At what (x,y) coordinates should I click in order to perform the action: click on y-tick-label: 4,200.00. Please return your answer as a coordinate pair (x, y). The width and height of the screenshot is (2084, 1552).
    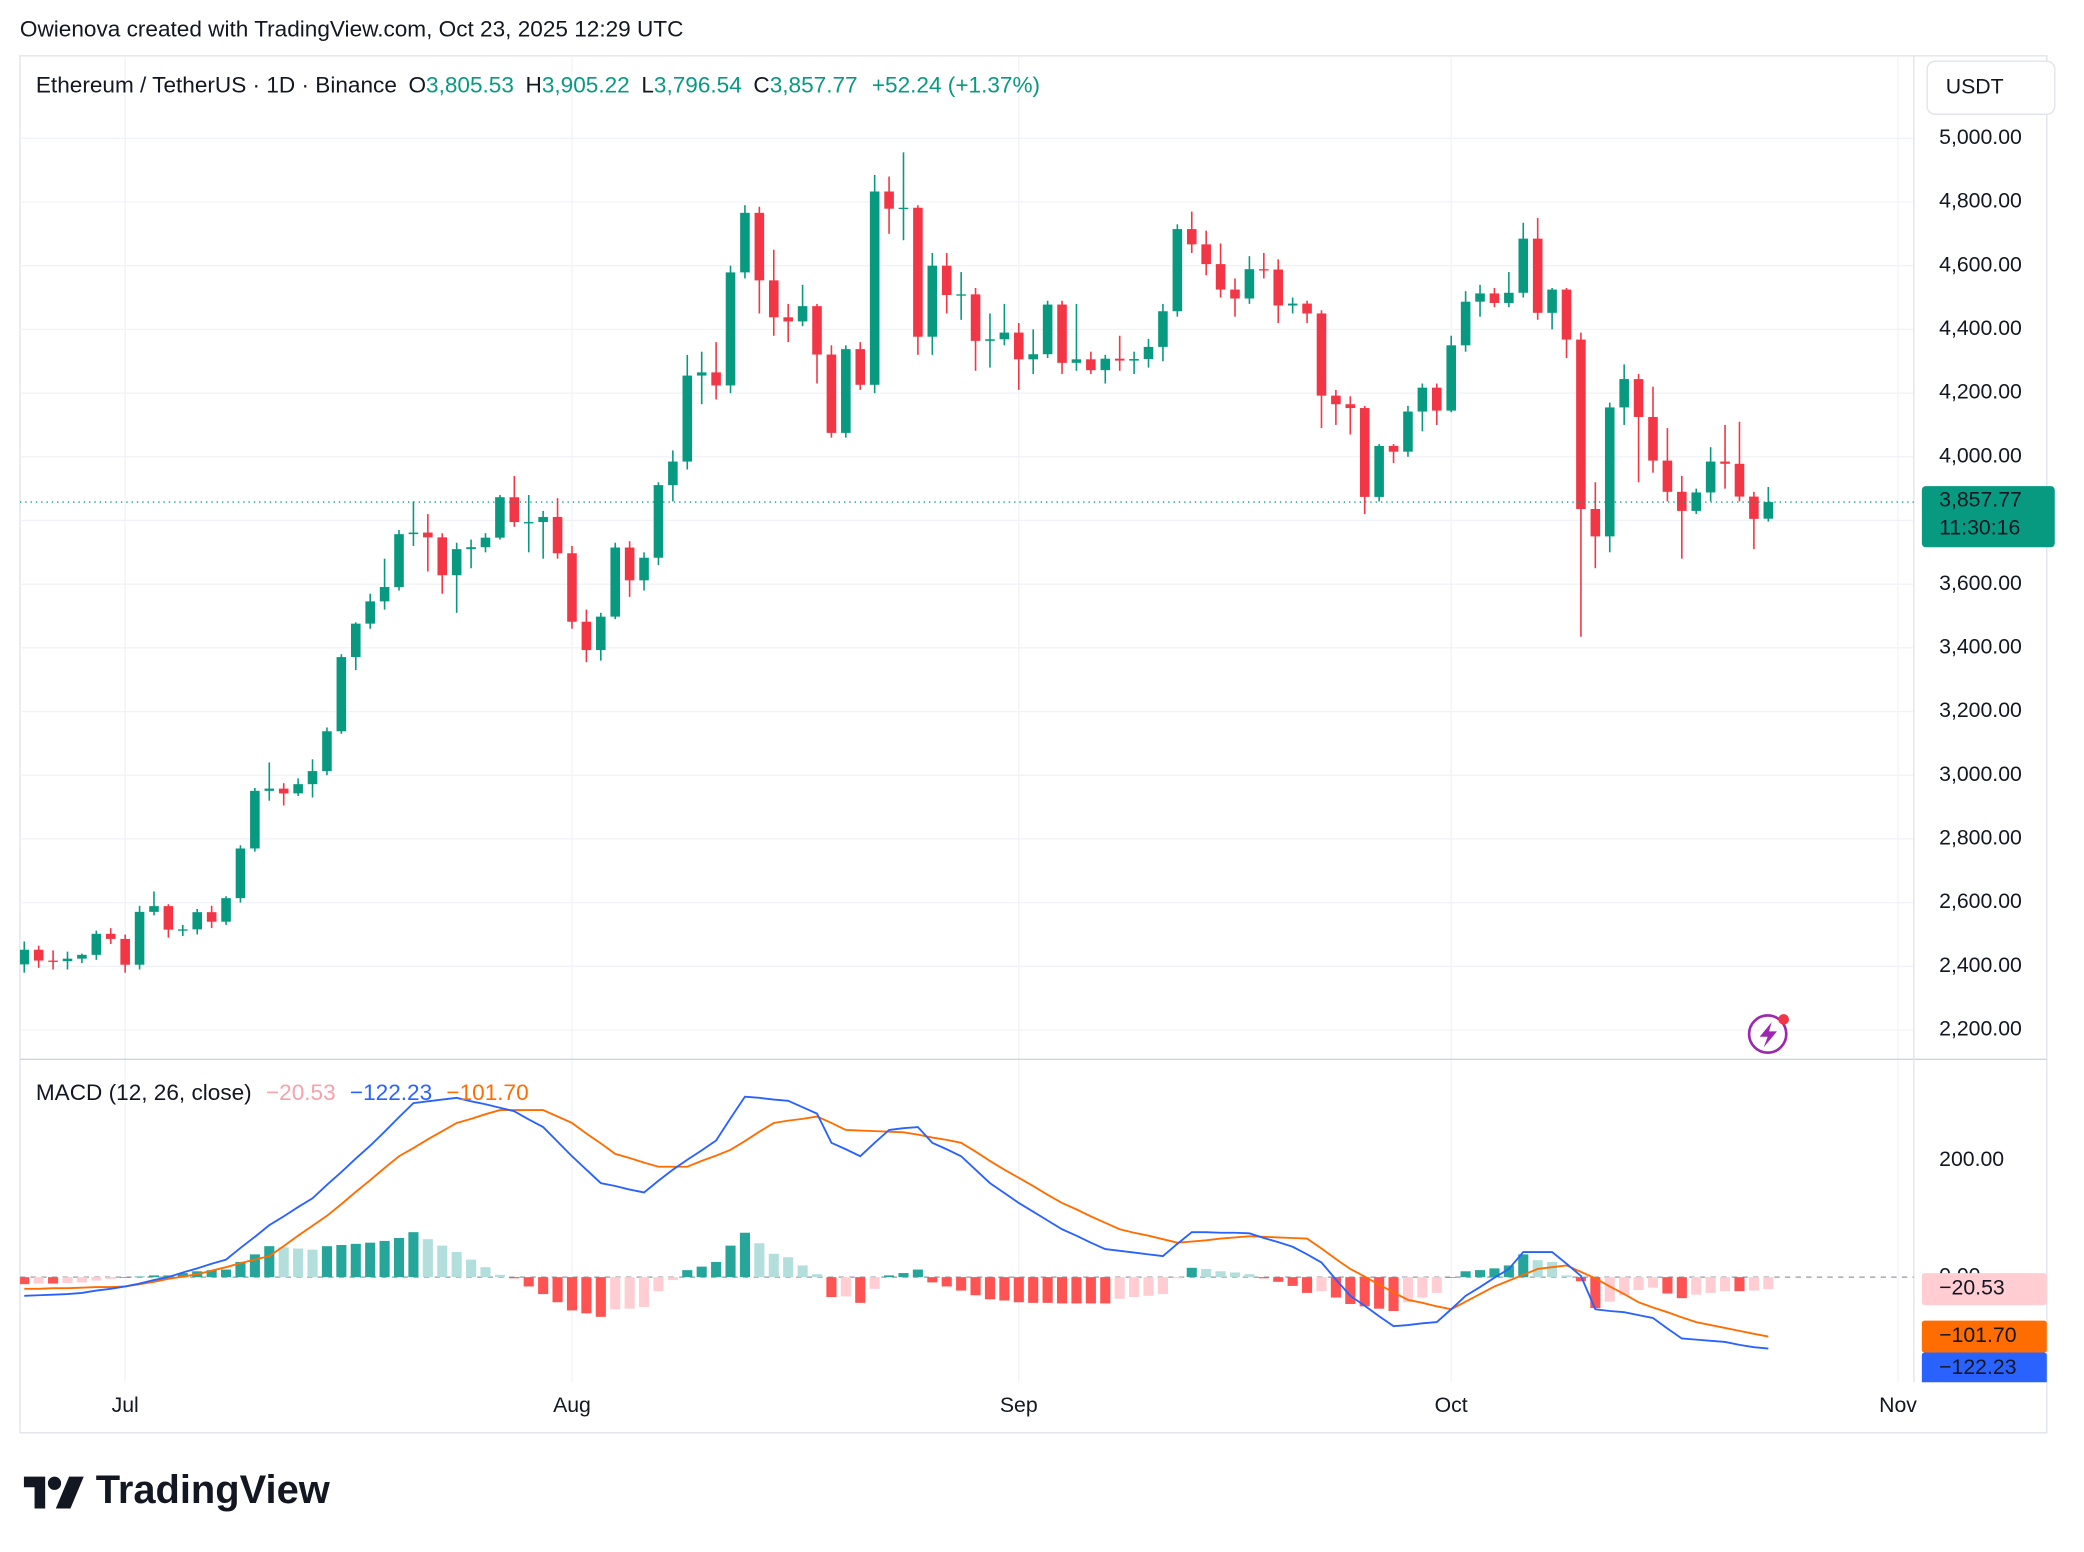
    Looking at the image, I should click on (1980, 392).